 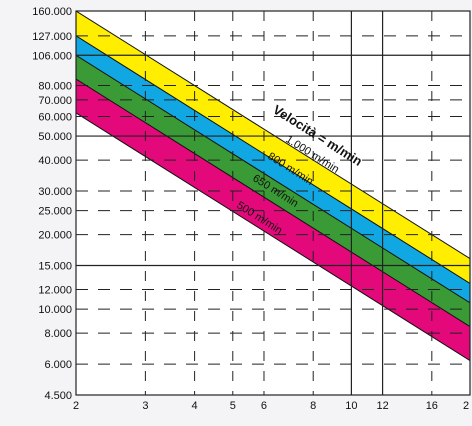 I want to click on y-tick-label: 50.000, so click(x=55, y=137).